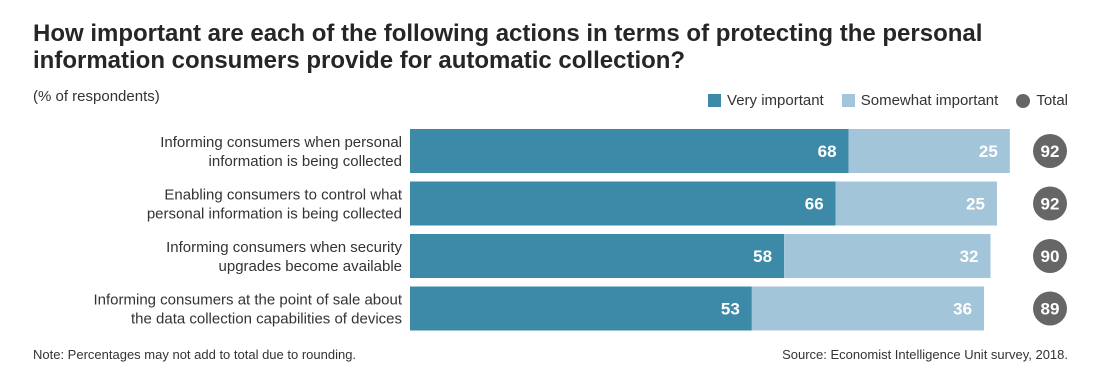  What do you see at coordinates (281, 142) in the screenshot?
I see `category-label-line: Informing consumers when personal` at bounding box center [281, 142].